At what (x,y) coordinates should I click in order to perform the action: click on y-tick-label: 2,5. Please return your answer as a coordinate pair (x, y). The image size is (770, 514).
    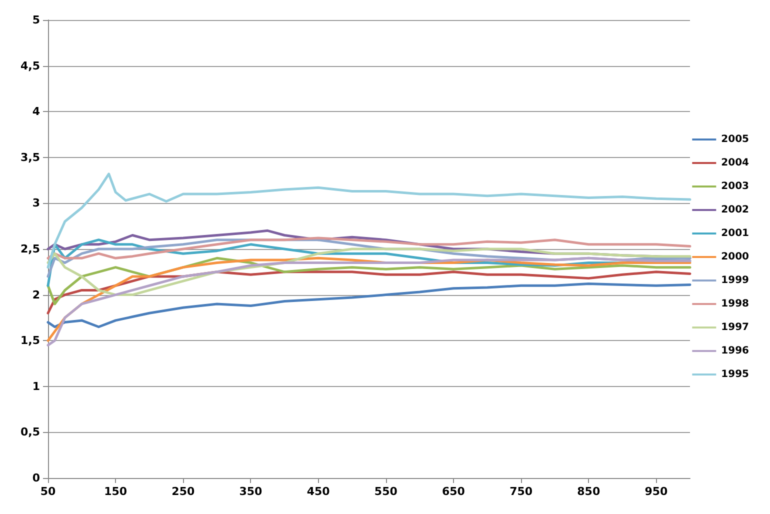
    Looking at the image, I should click on (30, 249).